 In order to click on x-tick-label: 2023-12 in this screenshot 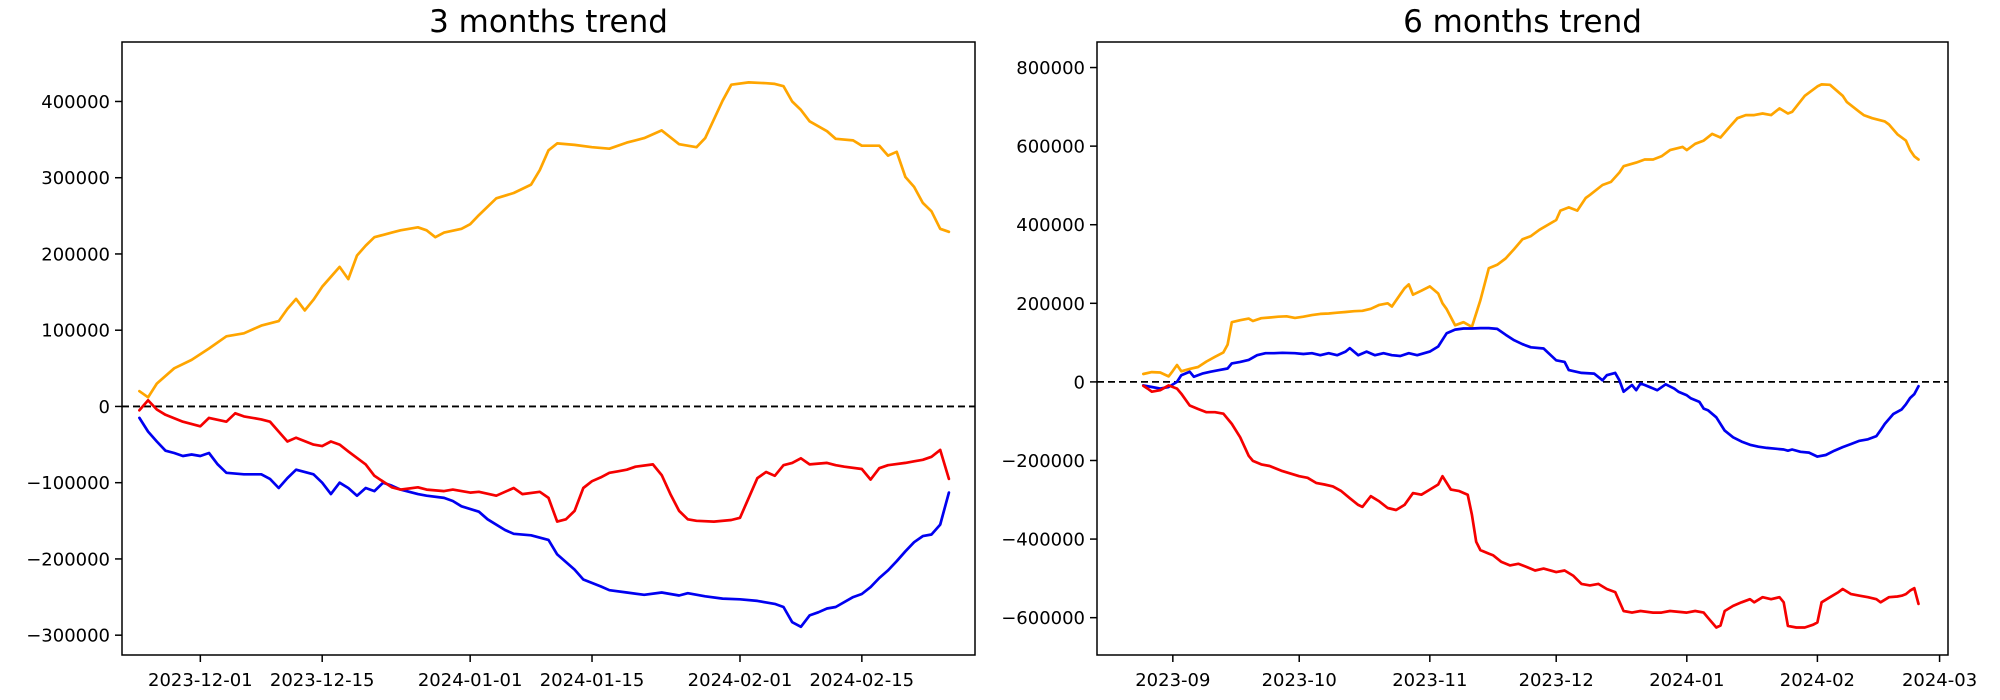, I will do `click(1556, 680)`.